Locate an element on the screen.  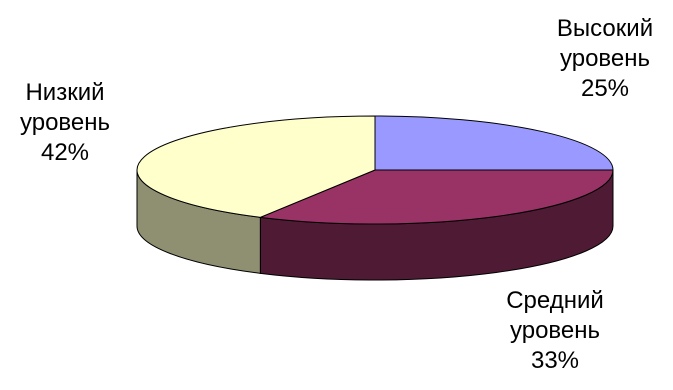
label-high-line2: уровень is located at coordinates (604, 58).